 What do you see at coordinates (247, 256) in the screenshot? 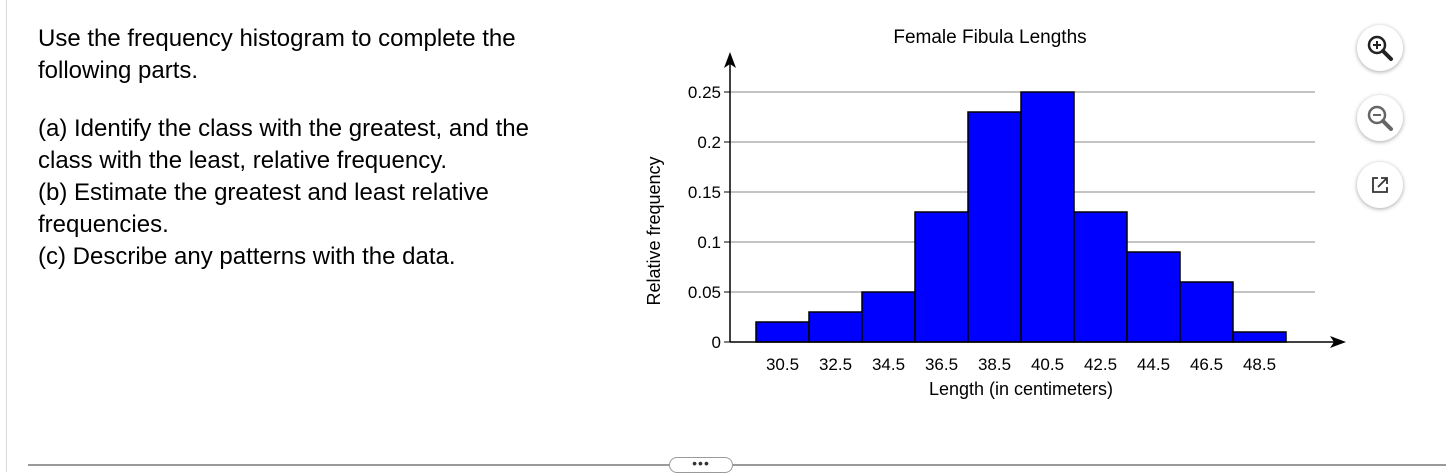
I see `part-c: (c) Describe any patterns with the data.` at bounding box center [247, 256].